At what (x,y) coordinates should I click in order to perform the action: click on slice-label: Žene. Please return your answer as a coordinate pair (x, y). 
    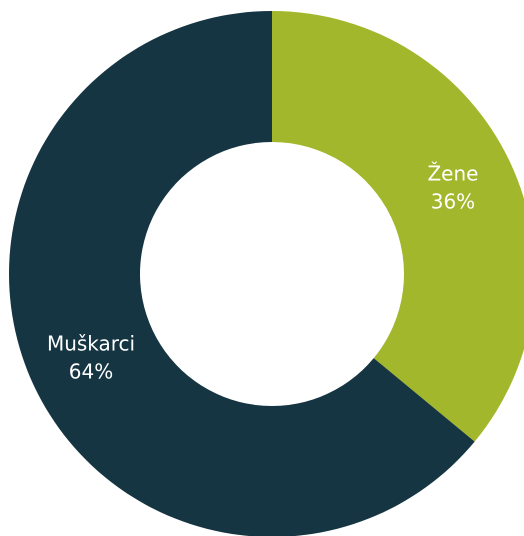
    Looking at the image, I should click on (452, 173).